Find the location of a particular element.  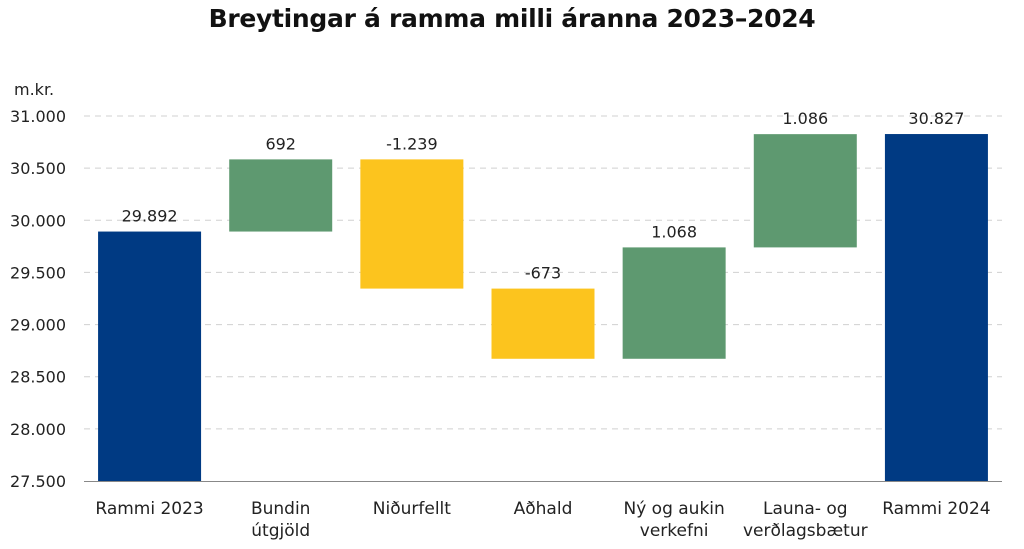

data-label: 1.086 is located at coordinates (805, 118).